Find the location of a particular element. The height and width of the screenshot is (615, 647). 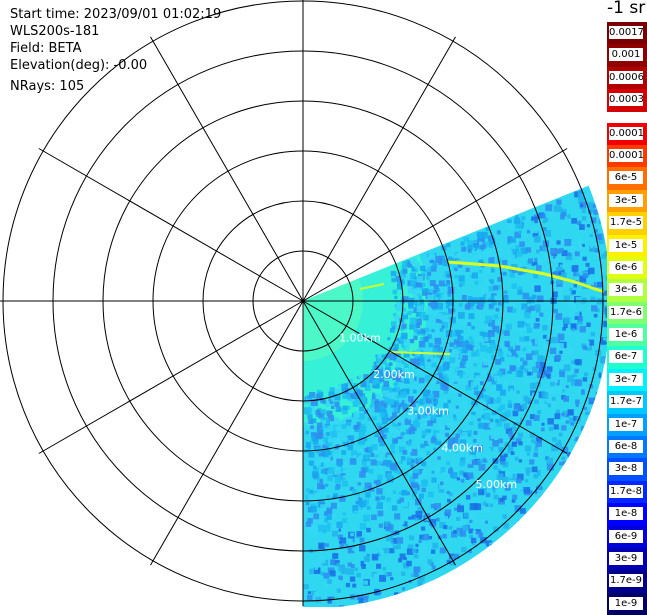

range-label: 1.00km is located at coordinates (360, 338).